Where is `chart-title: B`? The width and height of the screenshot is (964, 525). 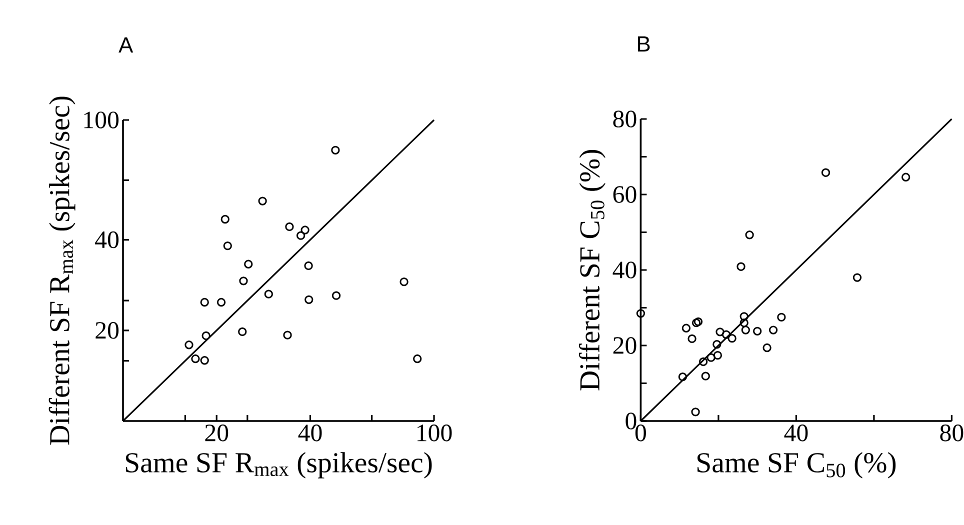 chart-title: B is located at coordinates (644, 44).